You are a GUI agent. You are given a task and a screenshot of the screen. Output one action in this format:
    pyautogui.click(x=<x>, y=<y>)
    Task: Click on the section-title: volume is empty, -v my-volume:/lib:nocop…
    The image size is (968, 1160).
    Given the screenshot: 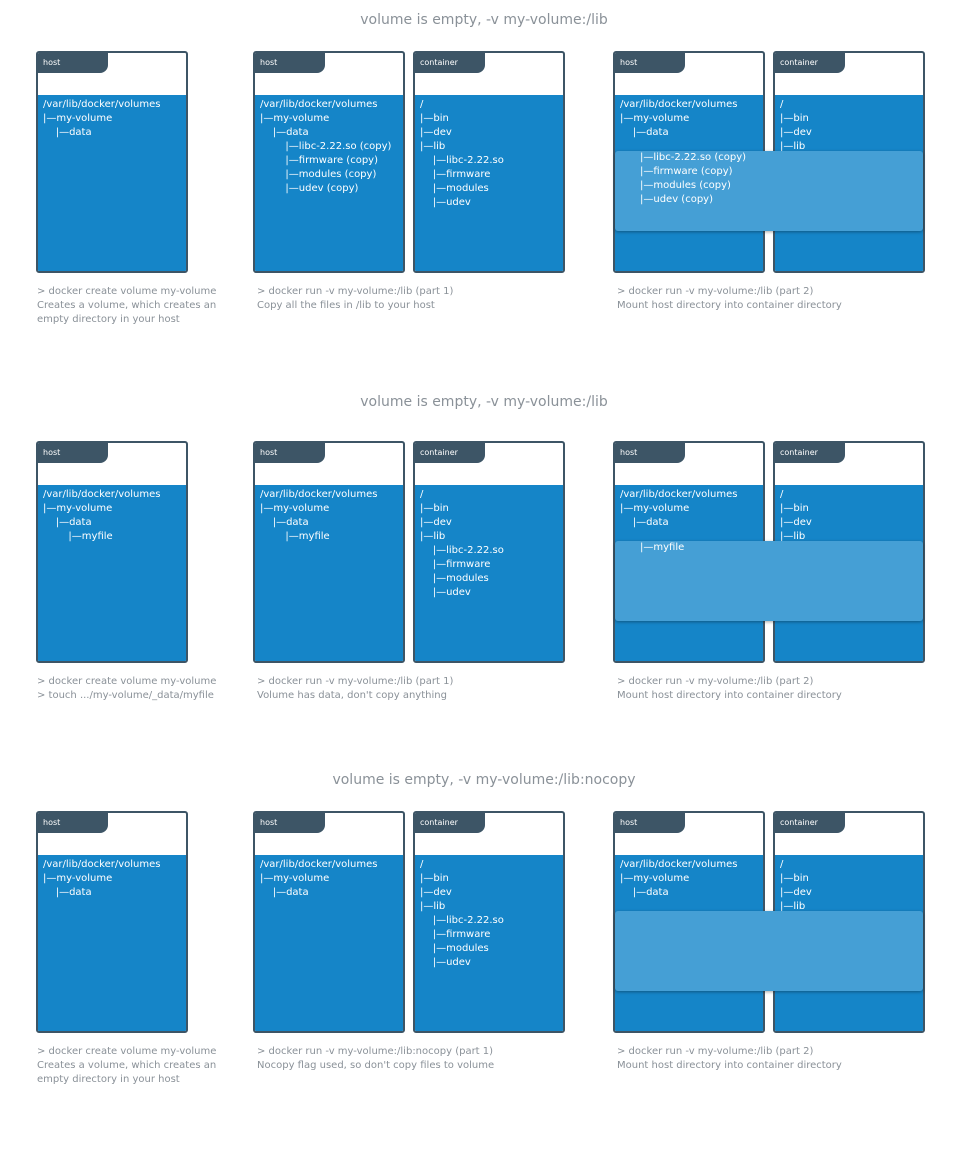 What is the action you would take?
    pyautogui.click(x=484, y=780)
    